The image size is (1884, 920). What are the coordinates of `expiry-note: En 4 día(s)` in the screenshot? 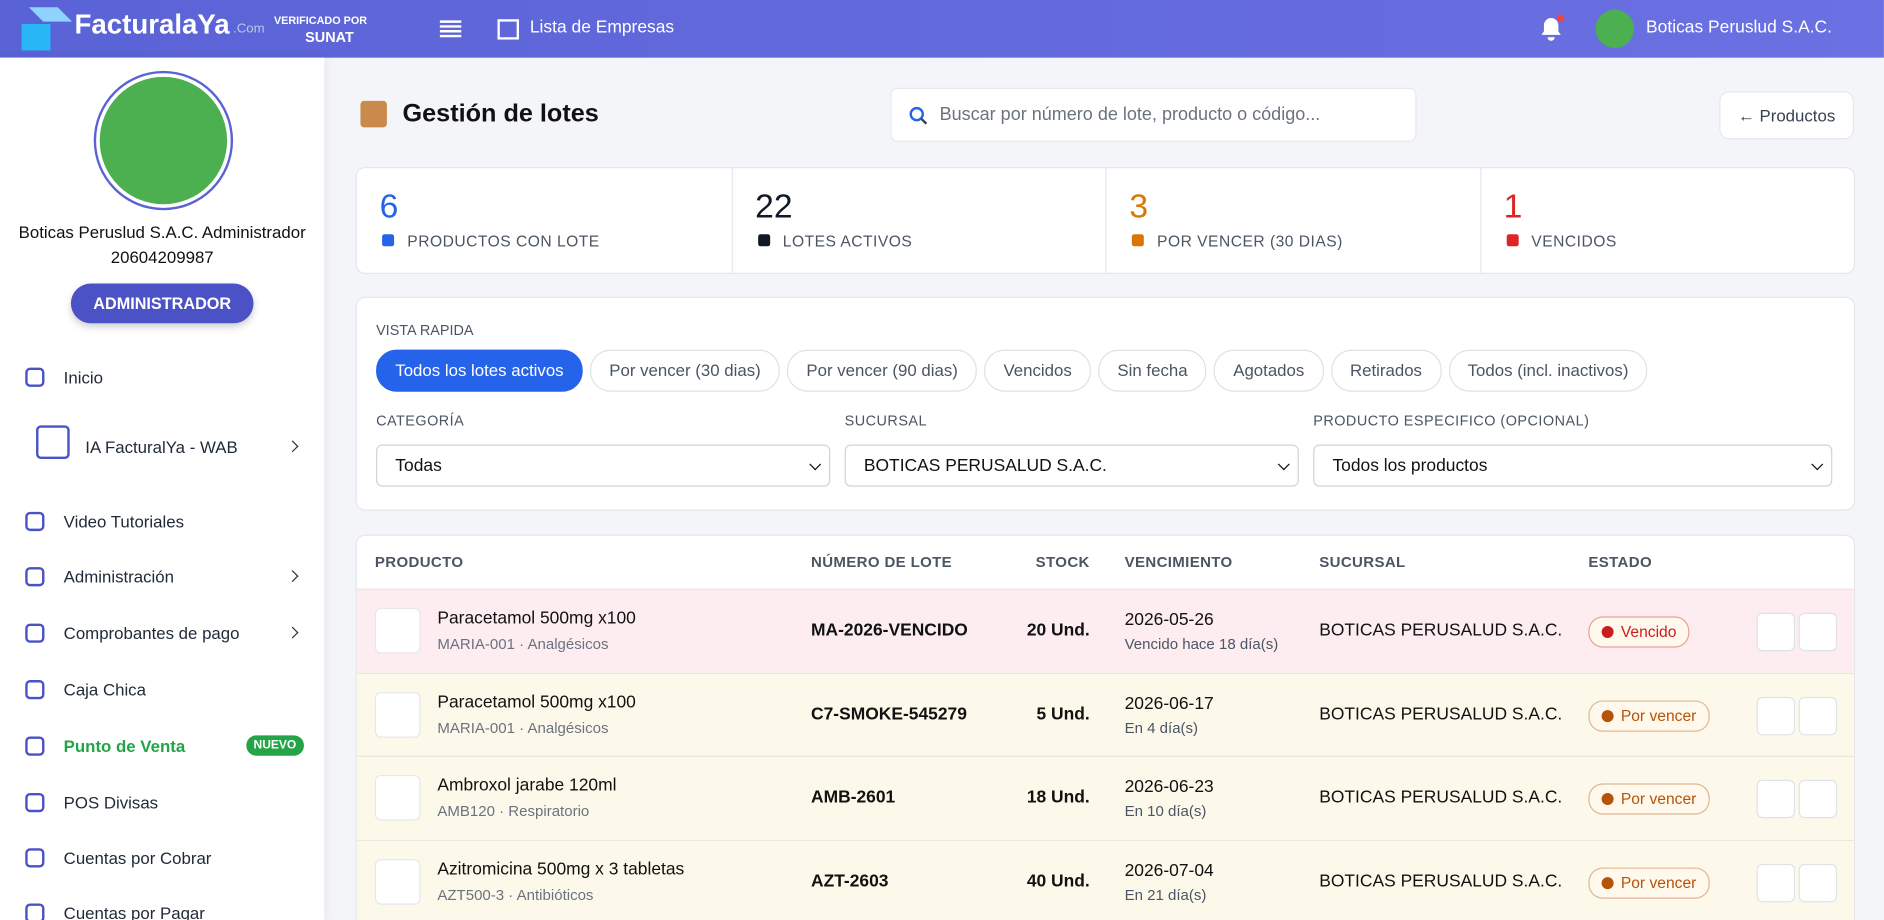 It's located at (1161, 727).